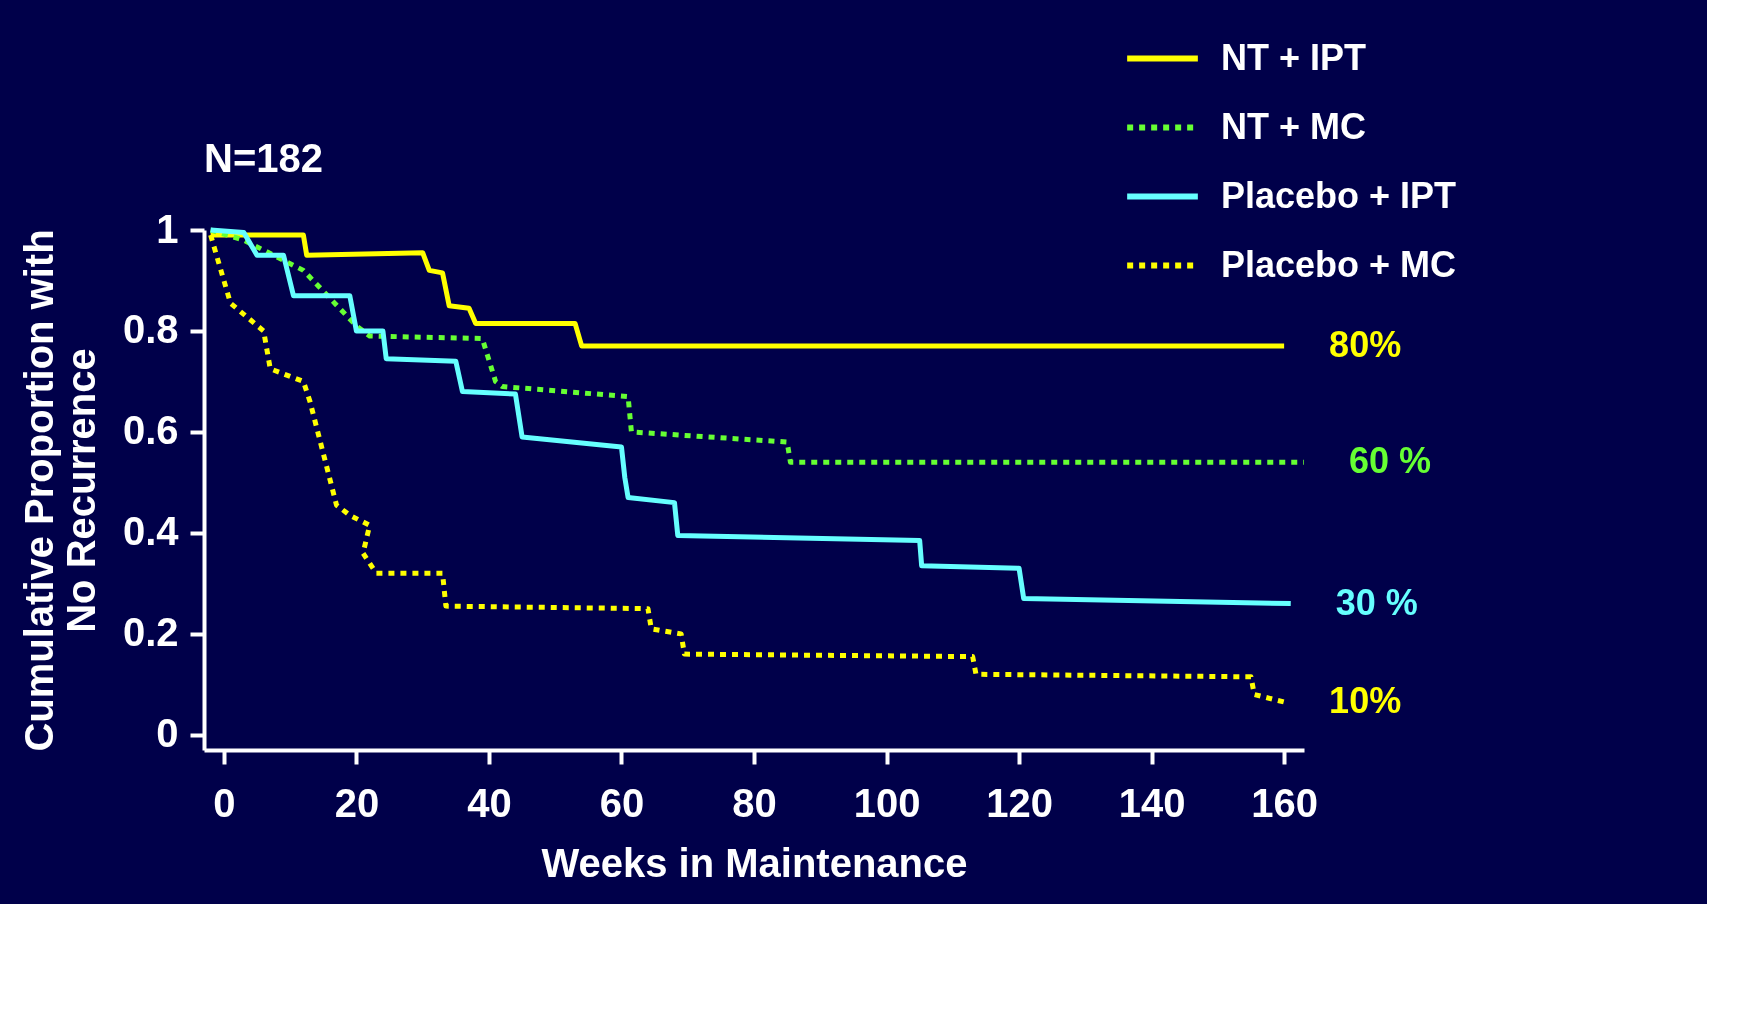  I want to click on x-tick-label: 60, so click(622, 802).